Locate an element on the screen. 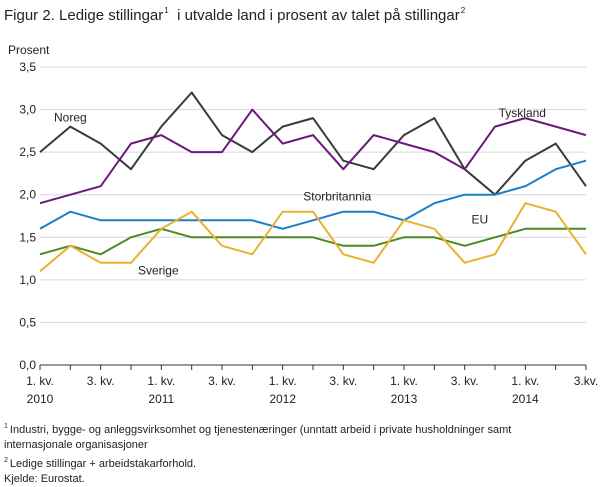 Image resolution: width=609 pixels, height=487 pixels. x-tick-year-label: 2011 is located at coordinates (161, 399).